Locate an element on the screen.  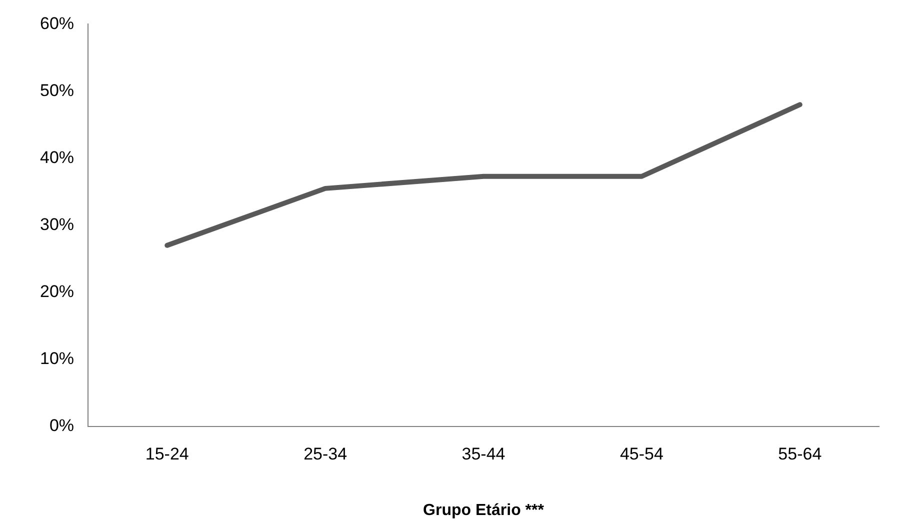
x-axis-title: Grupo Etário *** is located at coordinates (484, 510).